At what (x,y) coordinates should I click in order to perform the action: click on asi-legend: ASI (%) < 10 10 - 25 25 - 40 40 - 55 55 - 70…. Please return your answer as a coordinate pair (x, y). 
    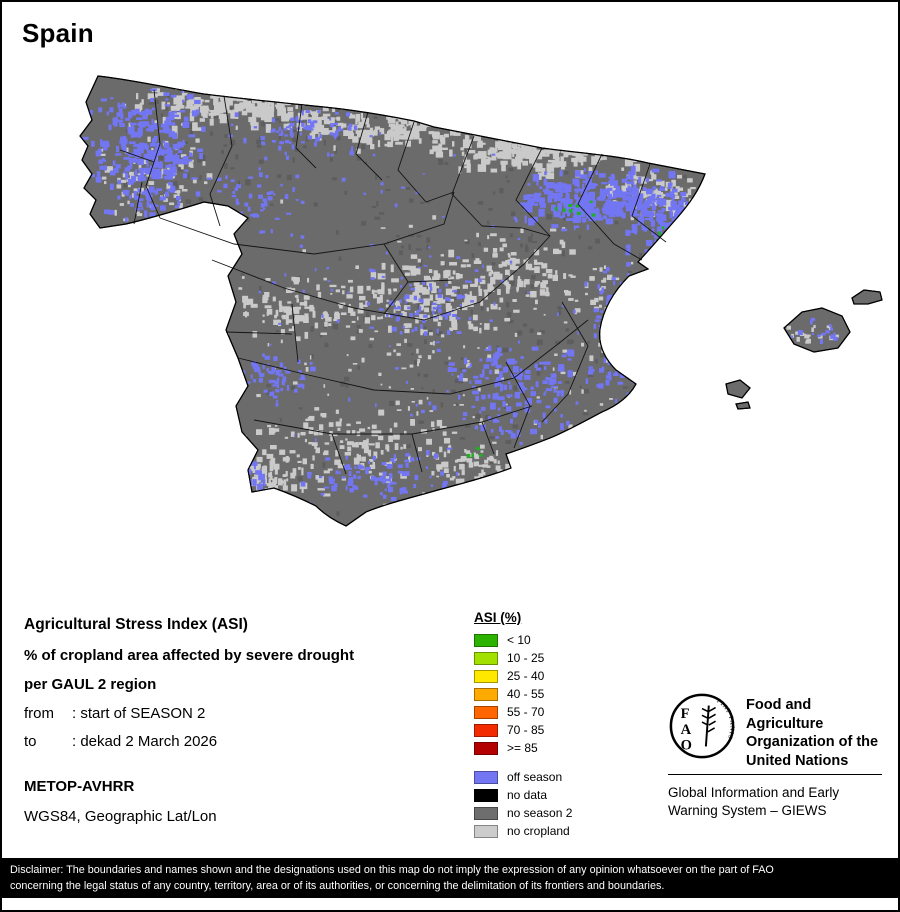
    Looking at the image, I should click on (523, 726).